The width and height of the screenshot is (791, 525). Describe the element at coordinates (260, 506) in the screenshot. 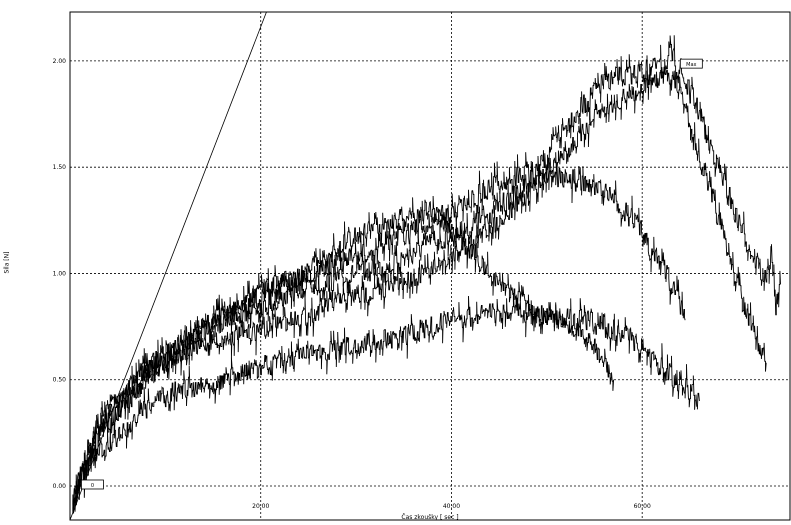

I see `x-tick-label: 20.00` at that location.